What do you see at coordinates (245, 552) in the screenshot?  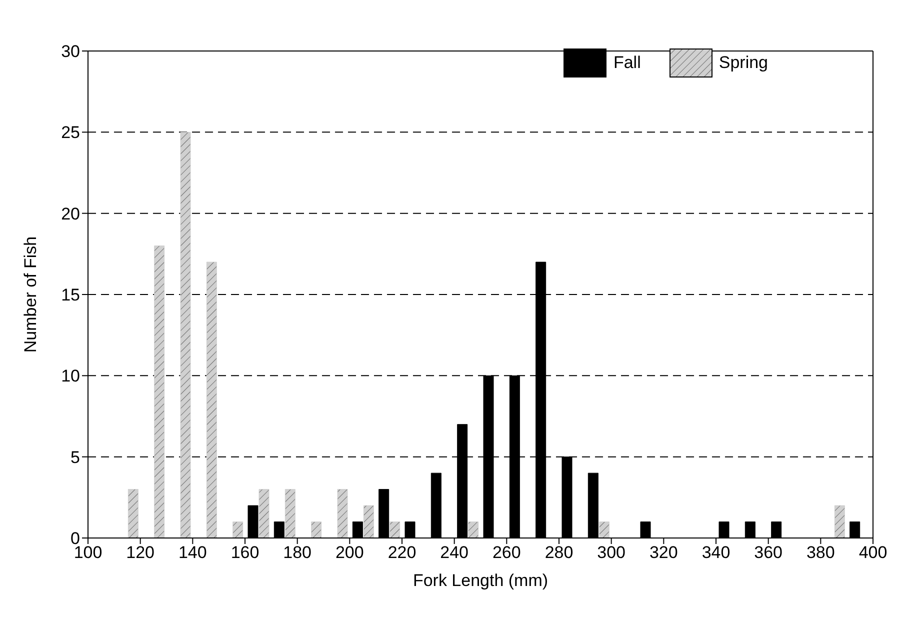 I see `x-tick-label: 160` at bounding box center [245, 552].